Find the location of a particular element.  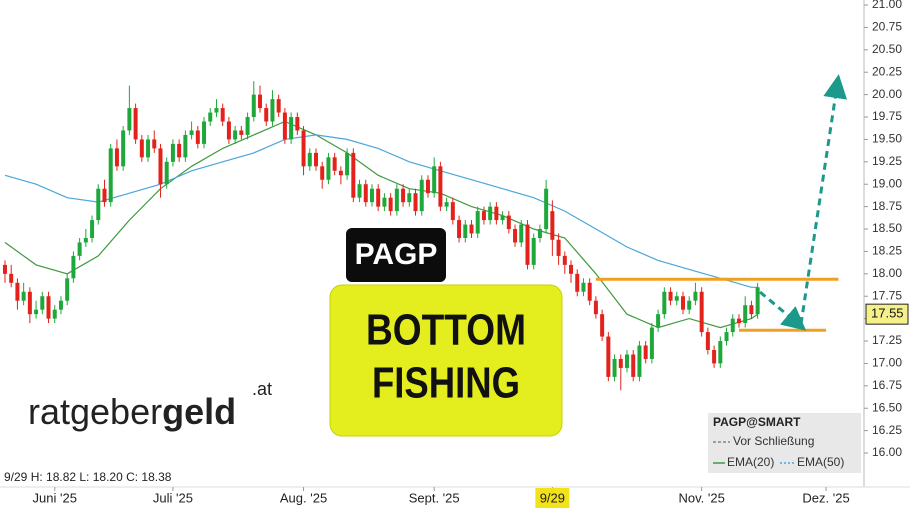

y-tick-label: 20.50 is located at coordinates (887, 49).